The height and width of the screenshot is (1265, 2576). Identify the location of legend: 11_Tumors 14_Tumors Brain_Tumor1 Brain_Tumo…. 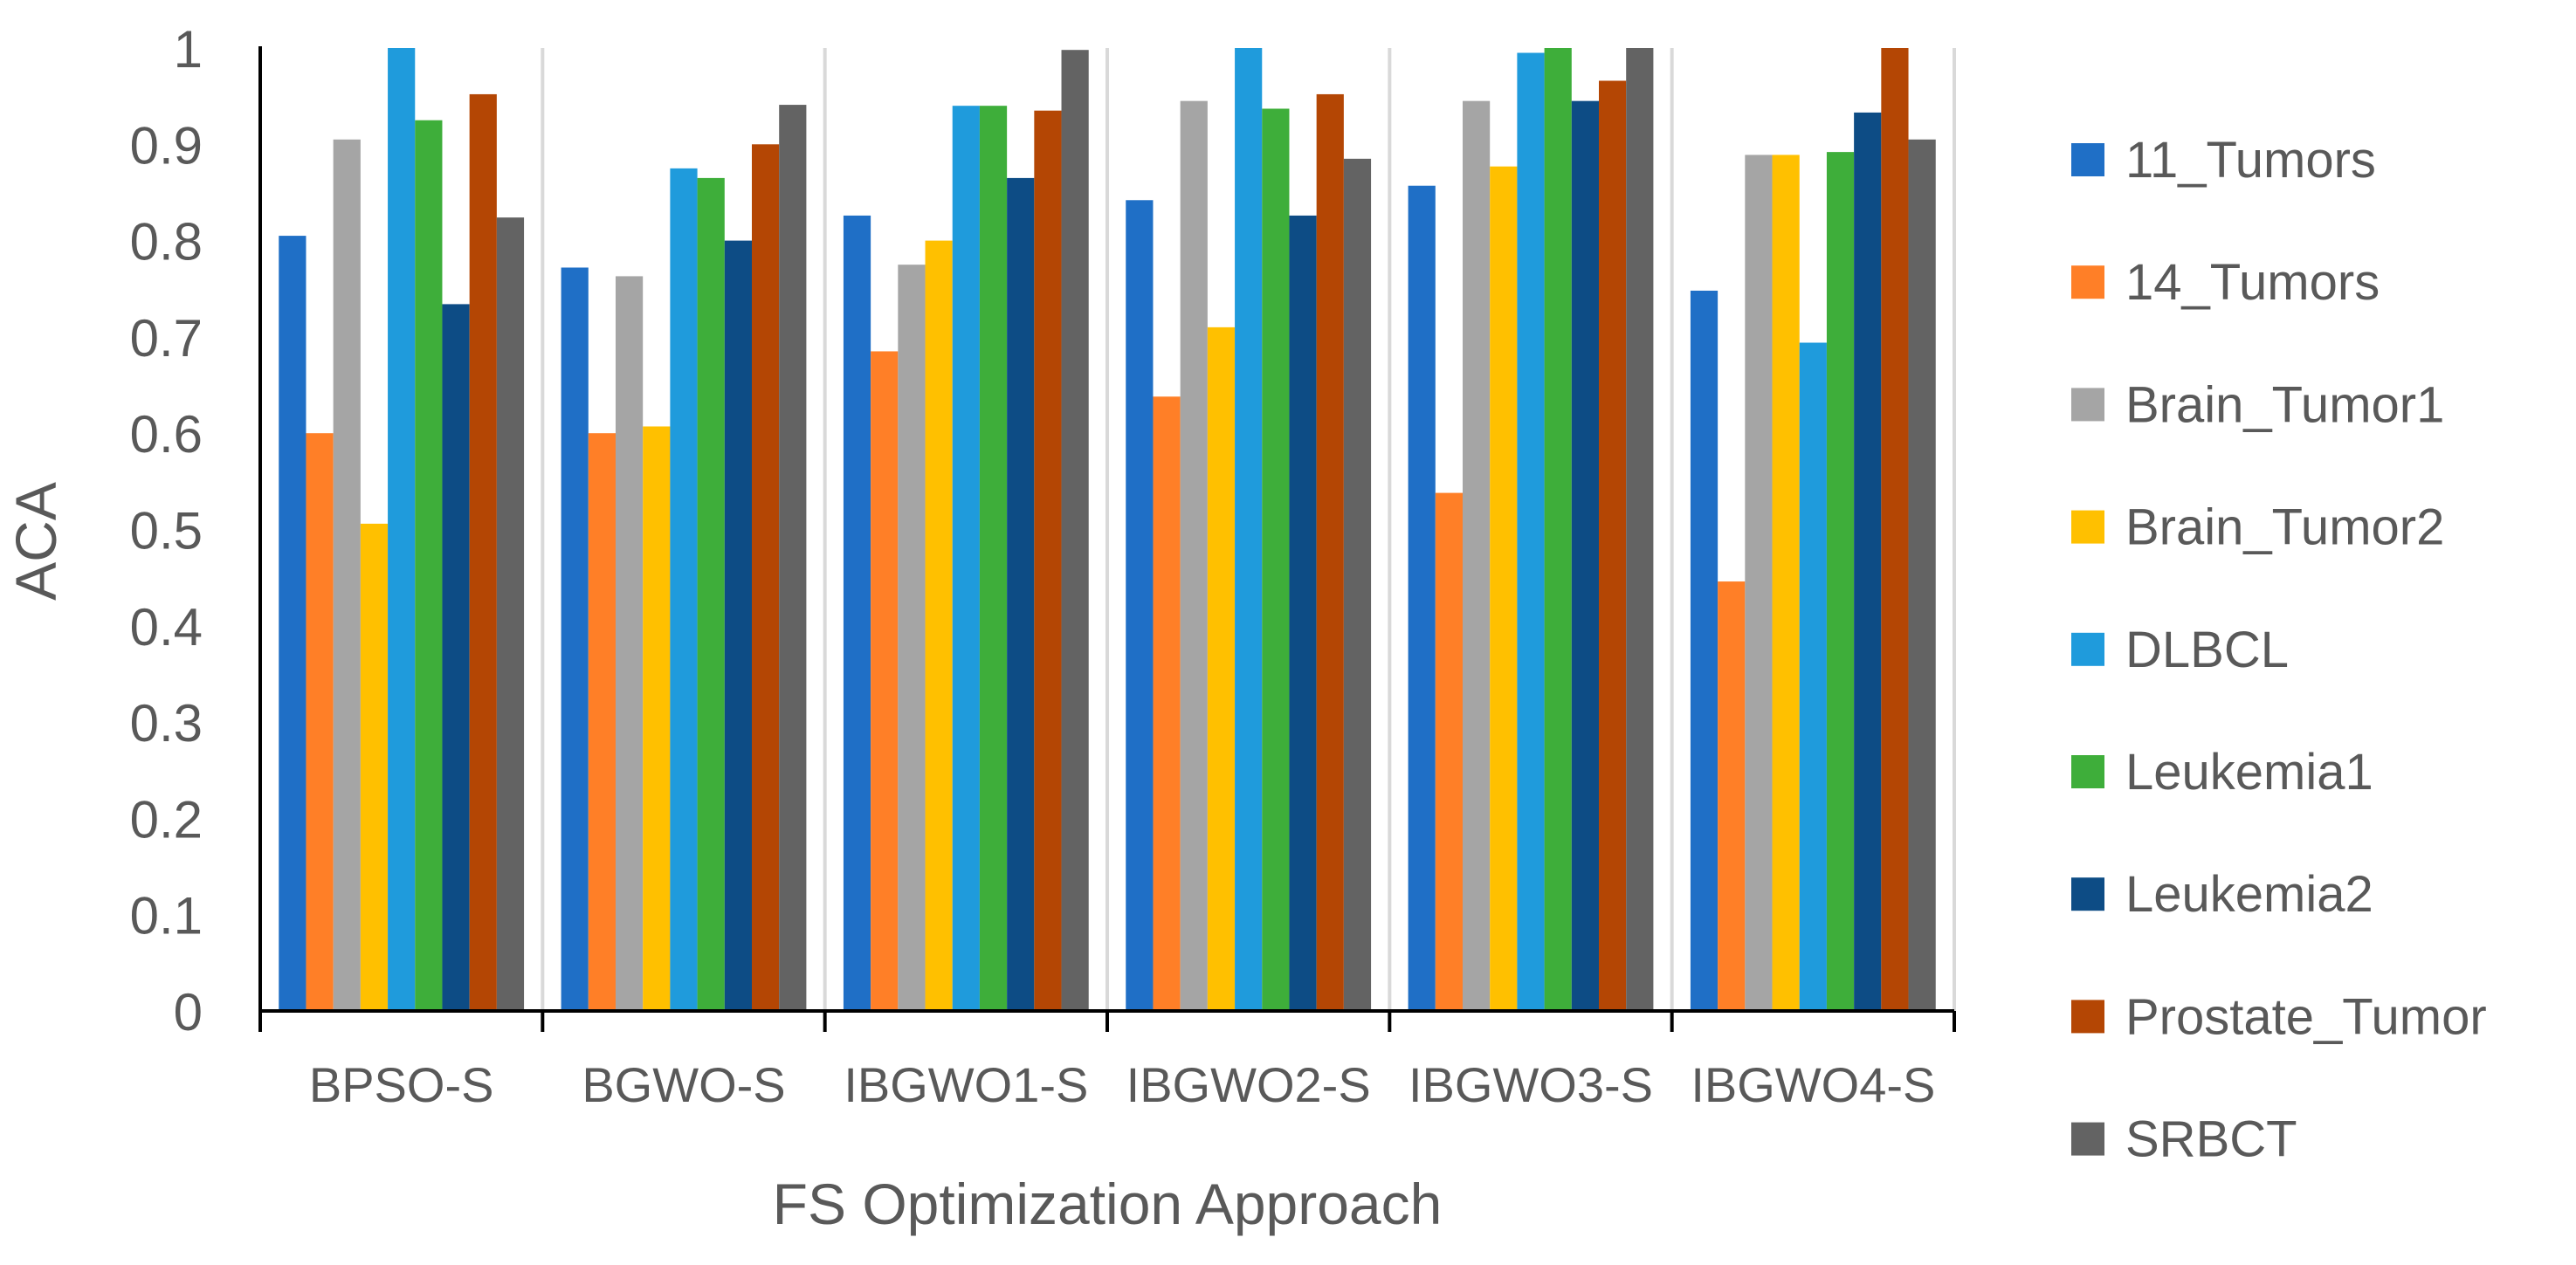
(2279, 650).